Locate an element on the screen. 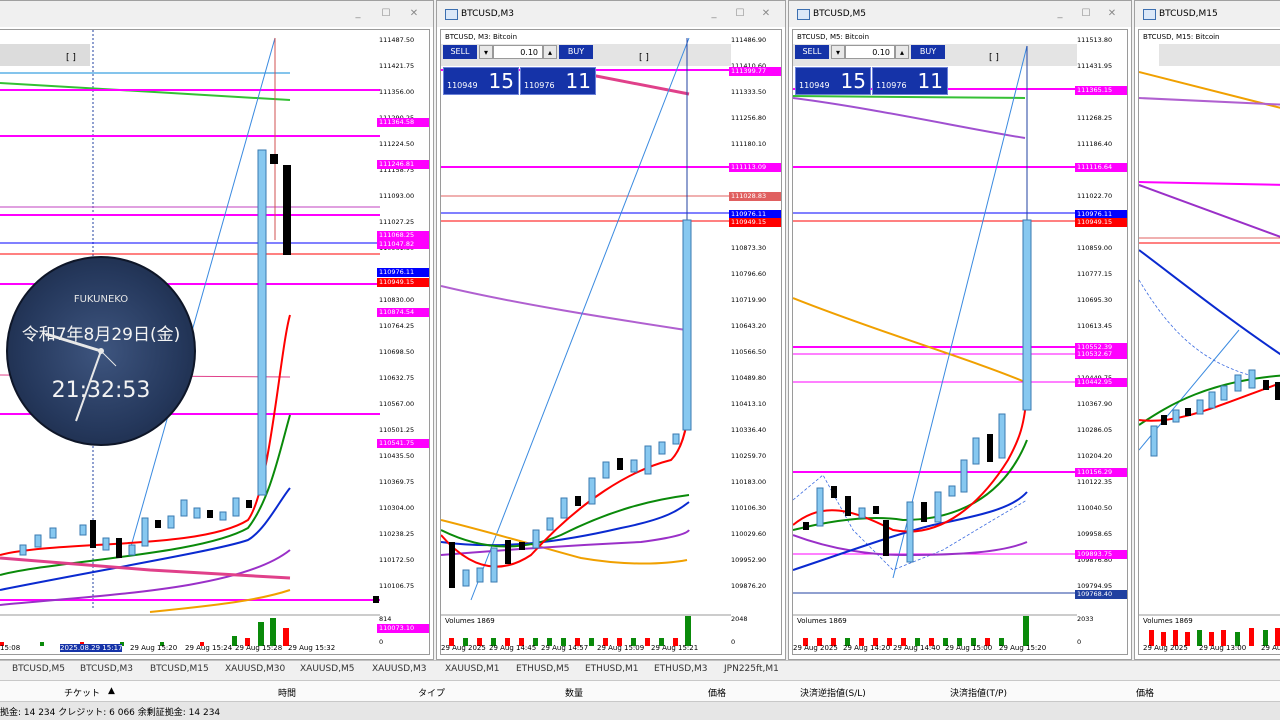  price-tick-label: 110695.30 is located at coordinates (1095, 300).